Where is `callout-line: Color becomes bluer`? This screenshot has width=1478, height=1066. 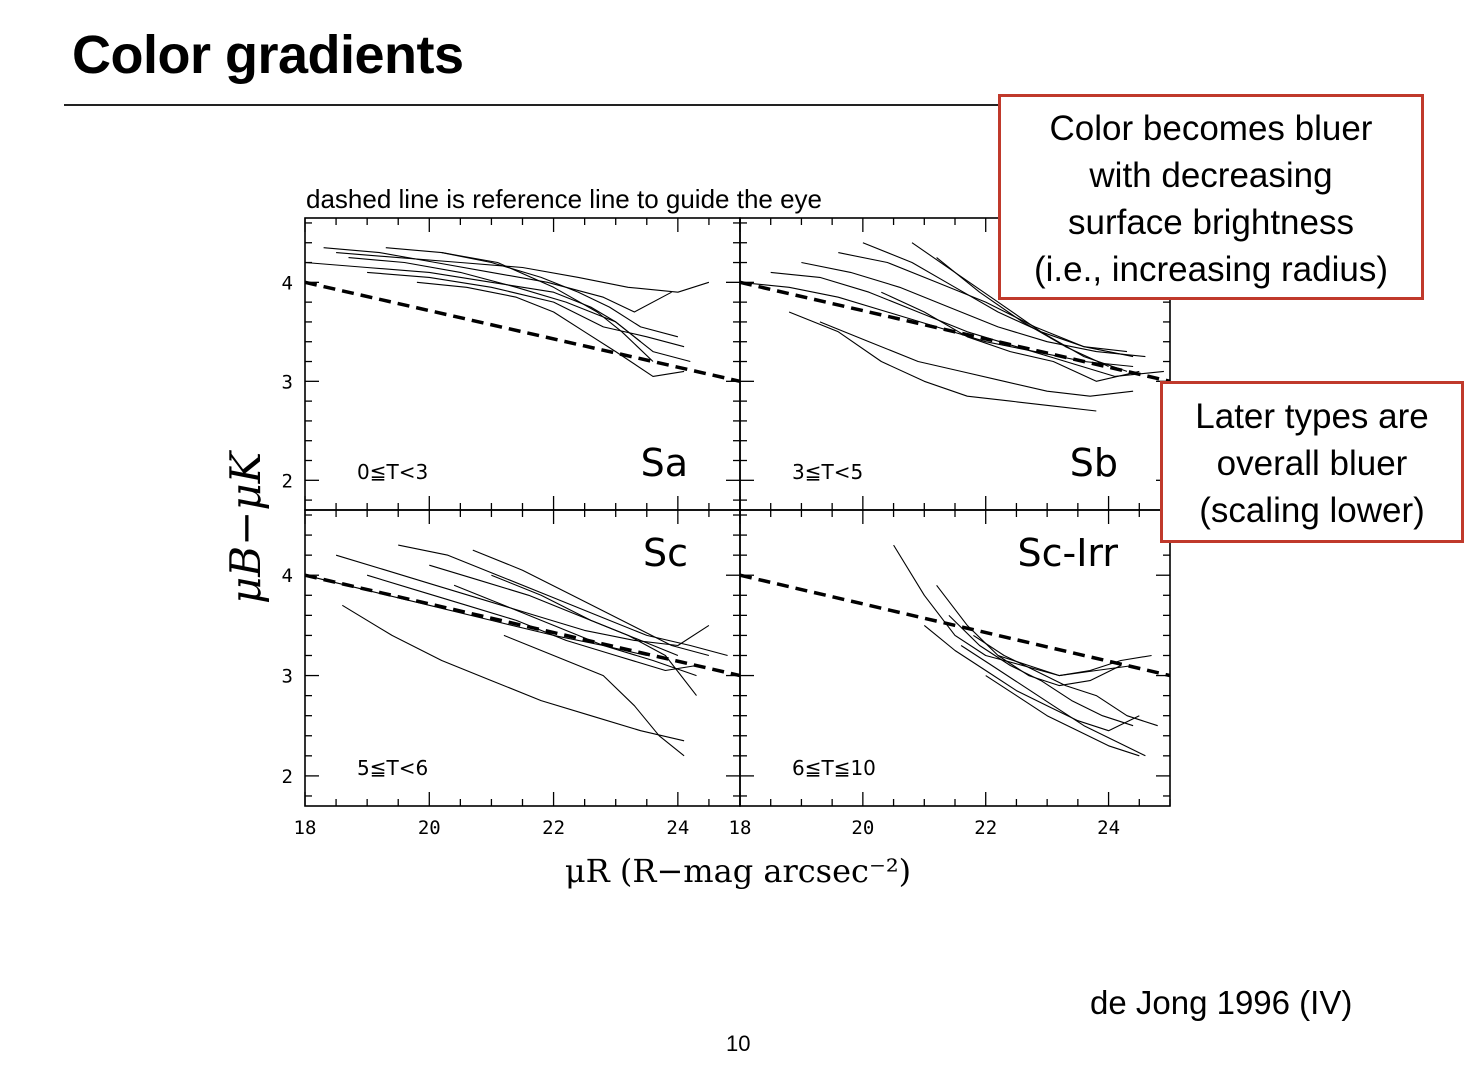
callout-line: Color becomes bluer is located at coordinates (1211, 128).